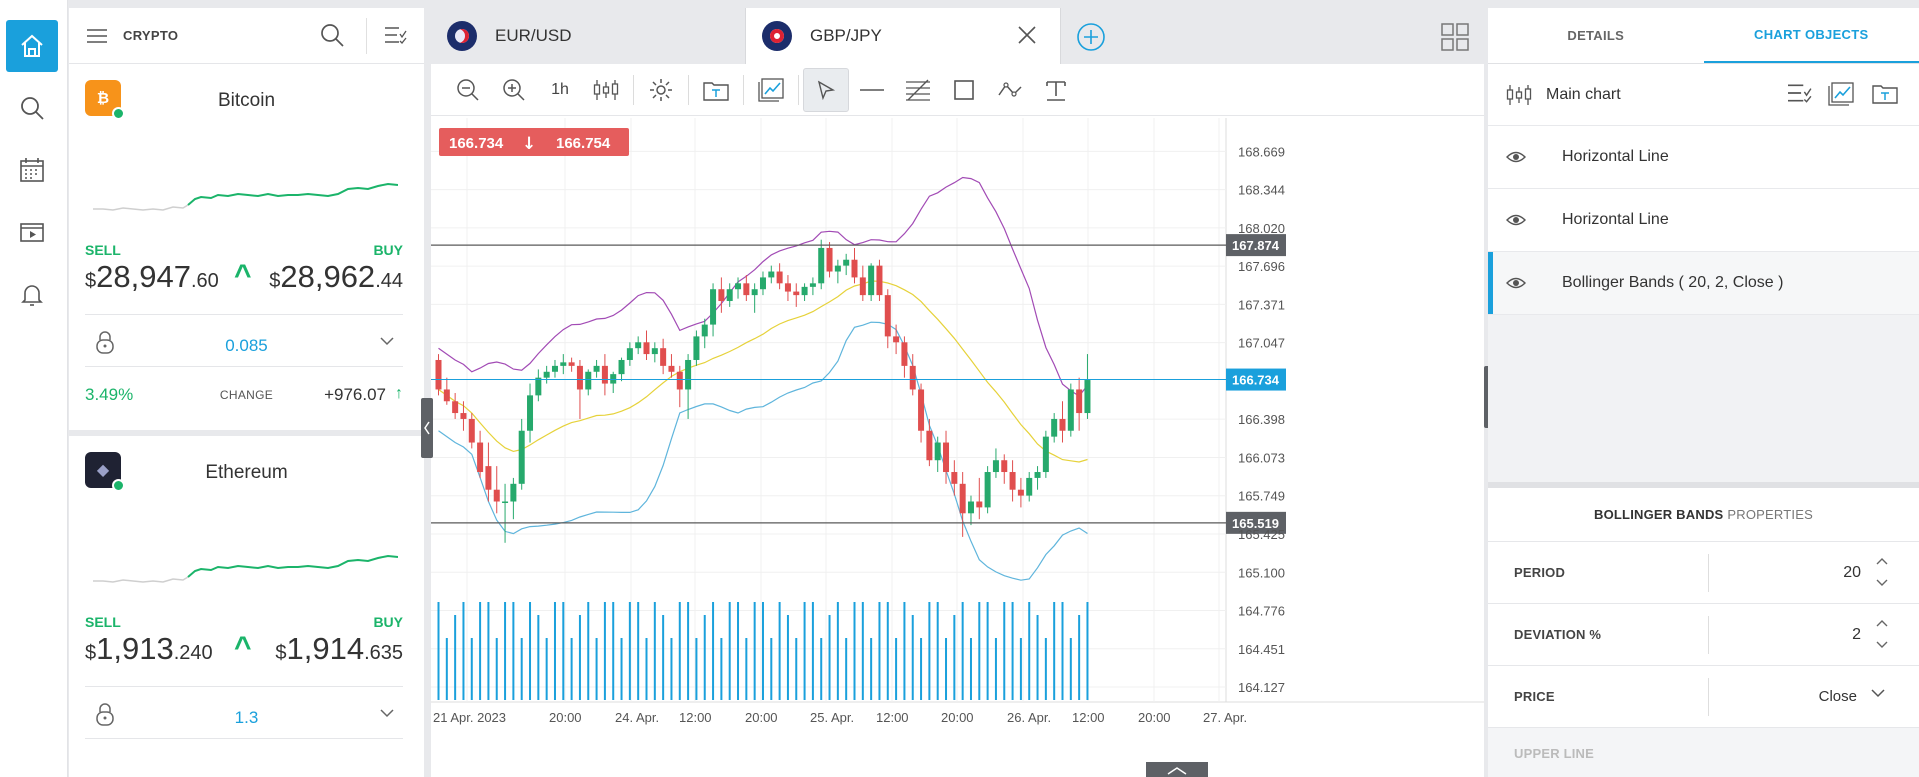  What do you see at coordinates (1882, 572) in the screenshot?
I see `period-stepper-icon` at bounding box center [1882, 572].